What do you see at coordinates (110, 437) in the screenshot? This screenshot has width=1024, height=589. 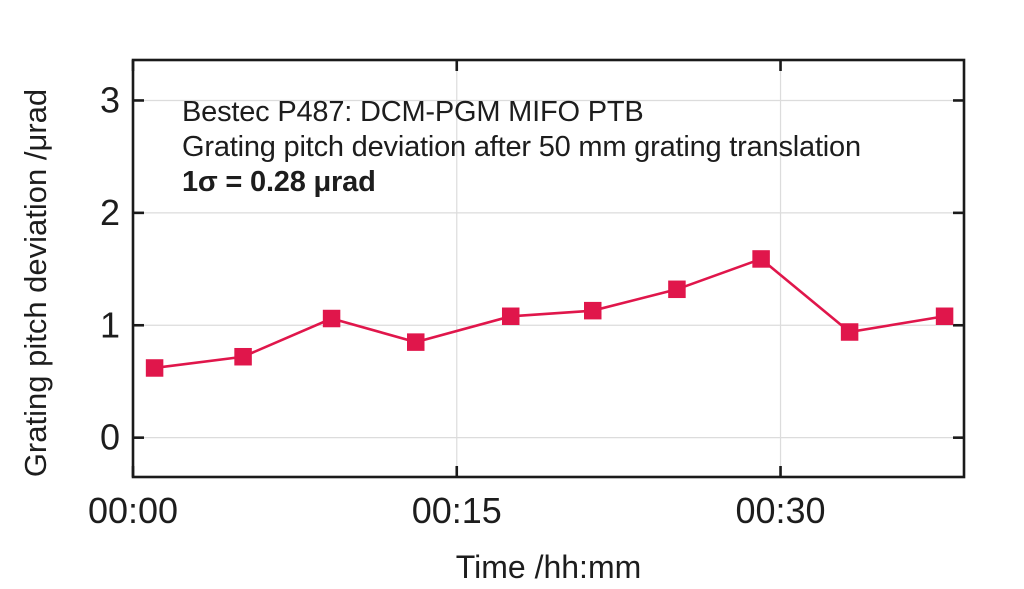 I see `y-tick-label: 0` at bounding box center [110, 437].